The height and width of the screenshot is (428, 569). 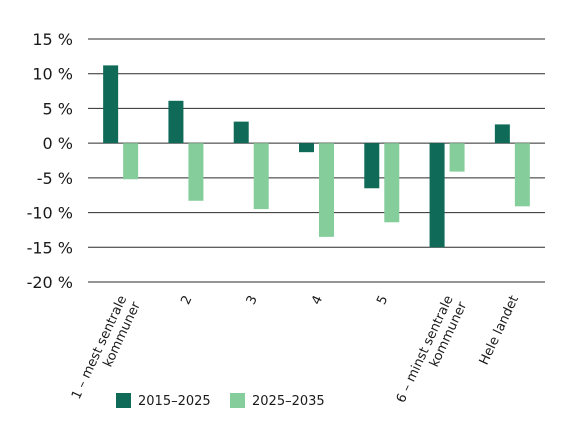 I want to click on y-tick-label: -15 %, so click(x=50, y=247).